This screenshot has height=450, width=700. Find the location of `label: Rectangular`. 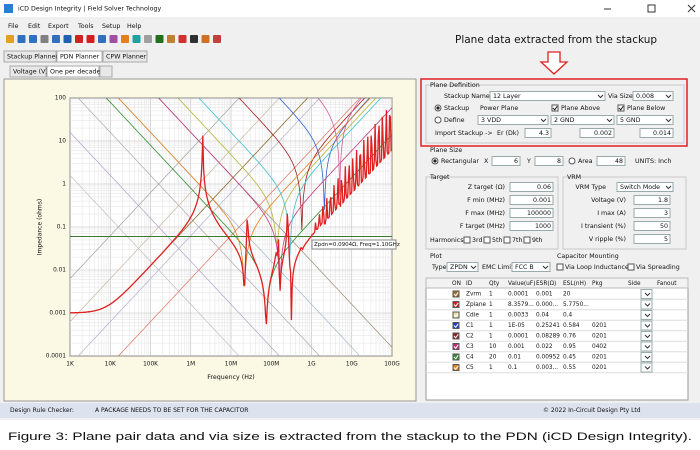

label: Rectangular is located at coordinates (460, 161).